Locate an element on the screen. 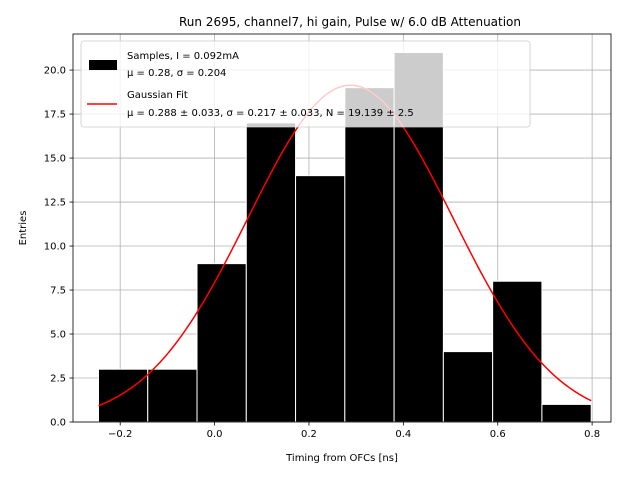 The width and height of the screenshot is (640, 480). x-tick-label: 0.0 is located at coordinates (215, 434).